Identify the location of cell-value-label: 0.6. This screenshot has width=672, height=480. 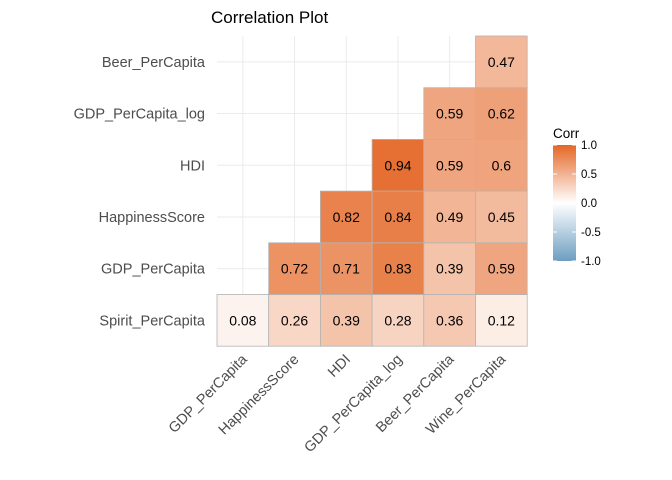
(502, 165).